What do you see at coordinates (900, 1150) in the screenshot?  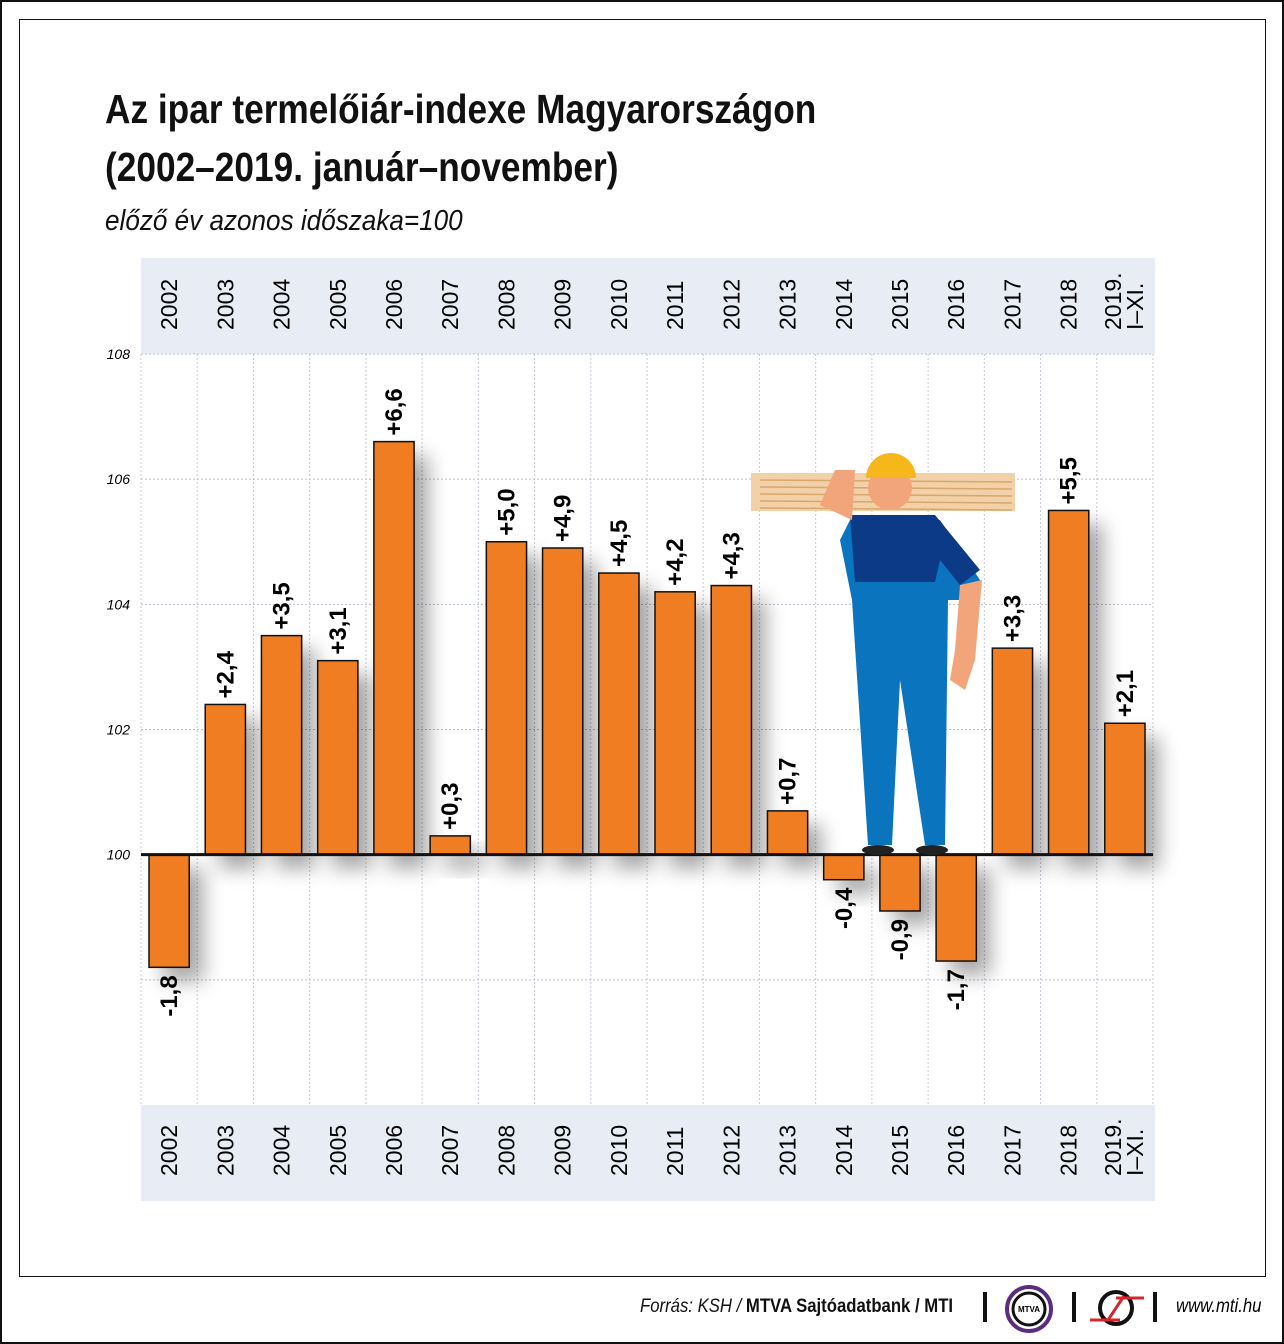 I see `category-label-bottom: 2015` at bounding box center [900, 1150].